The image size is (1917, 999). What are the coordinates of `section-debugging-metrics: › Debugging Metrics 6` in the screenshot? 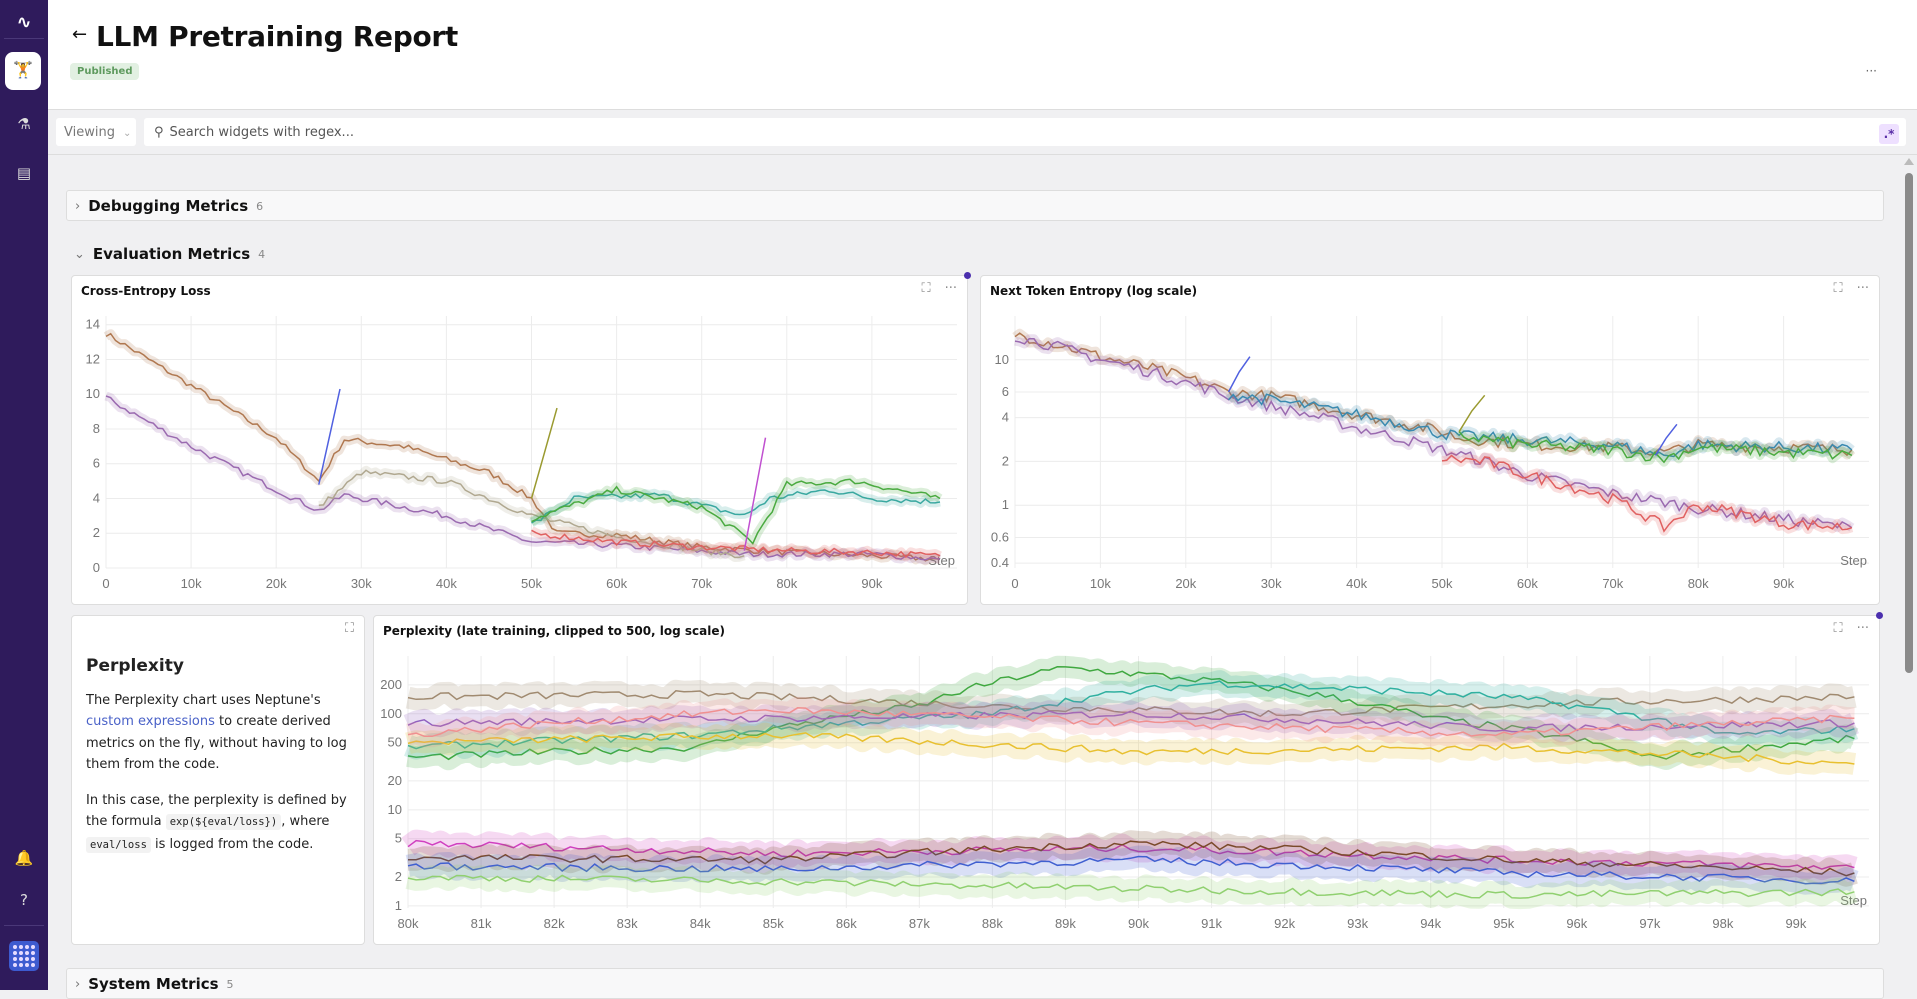 It's located at (975, 205).